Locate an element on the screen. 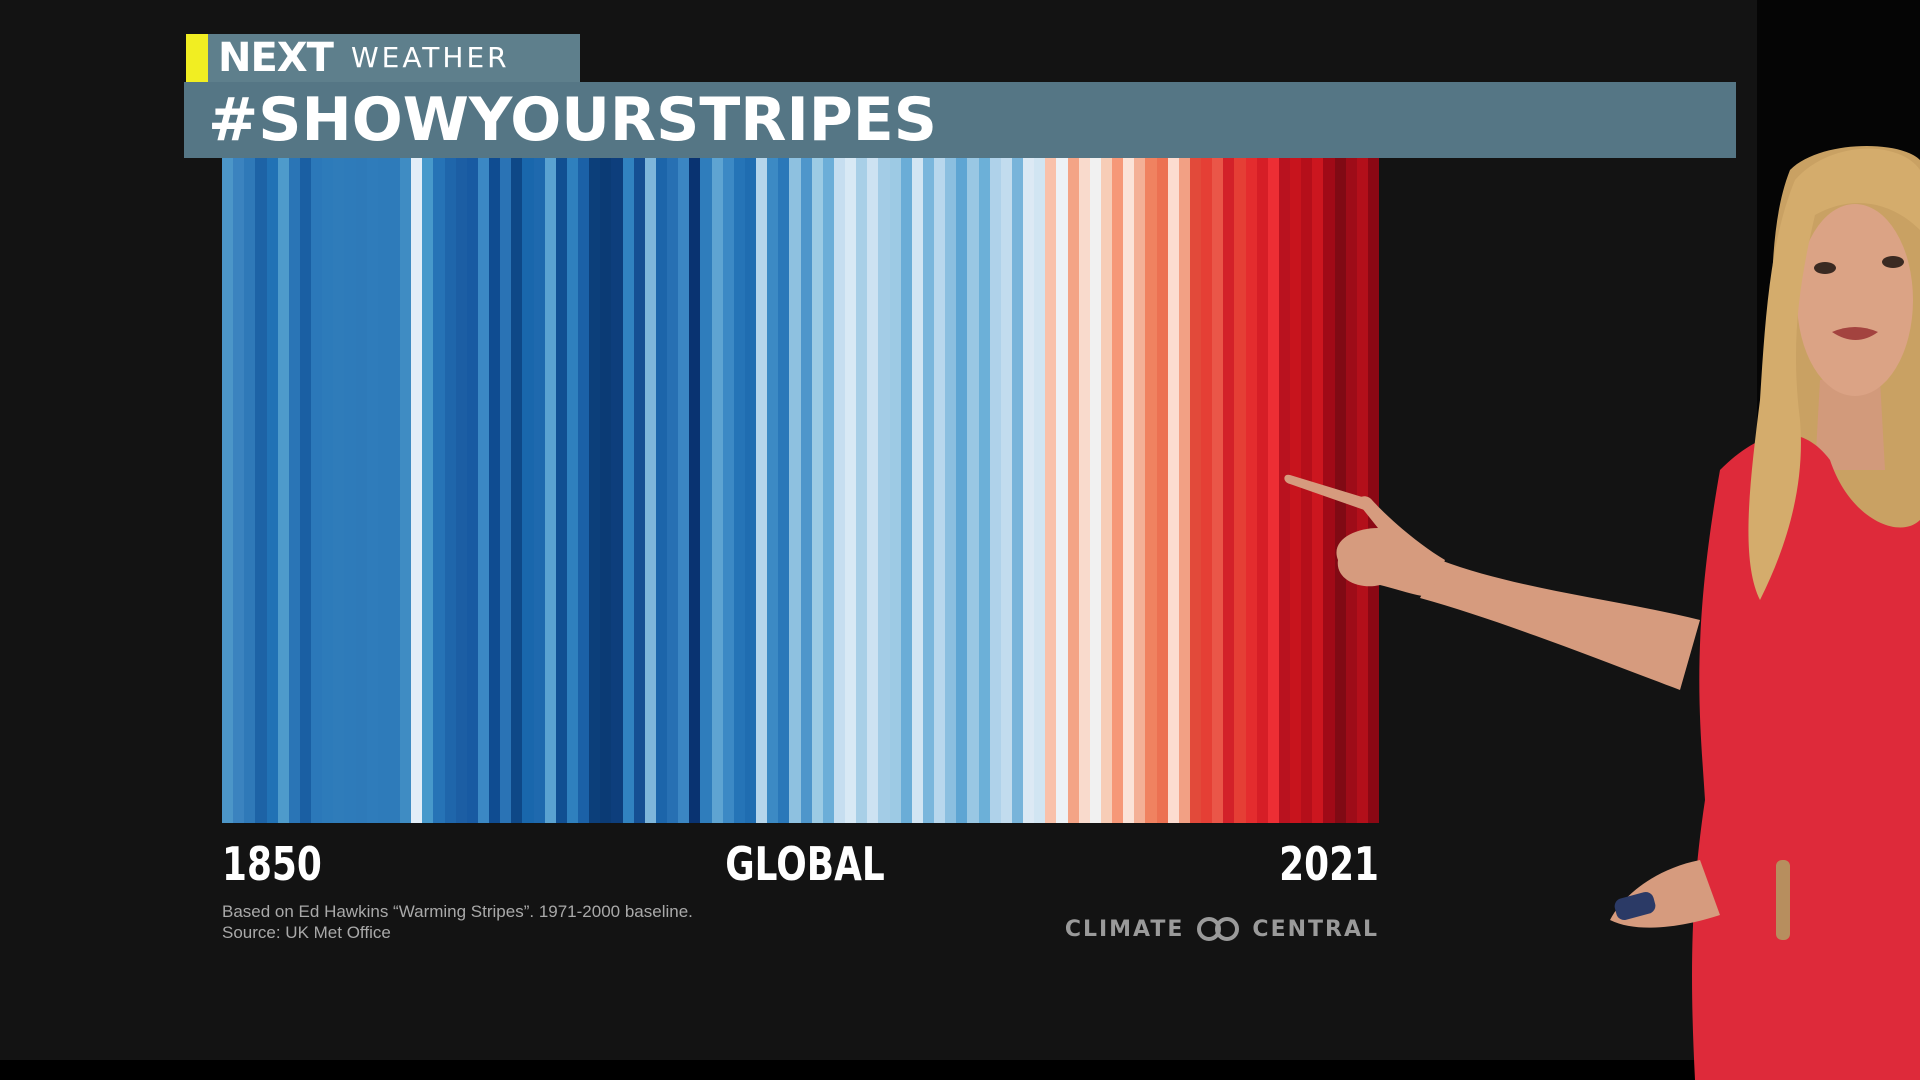 Image resolution: width=1920 pixels, height=1080 pixels. page-title: #SHOWYOURSTRIPES is located at coordinates (572, 120).